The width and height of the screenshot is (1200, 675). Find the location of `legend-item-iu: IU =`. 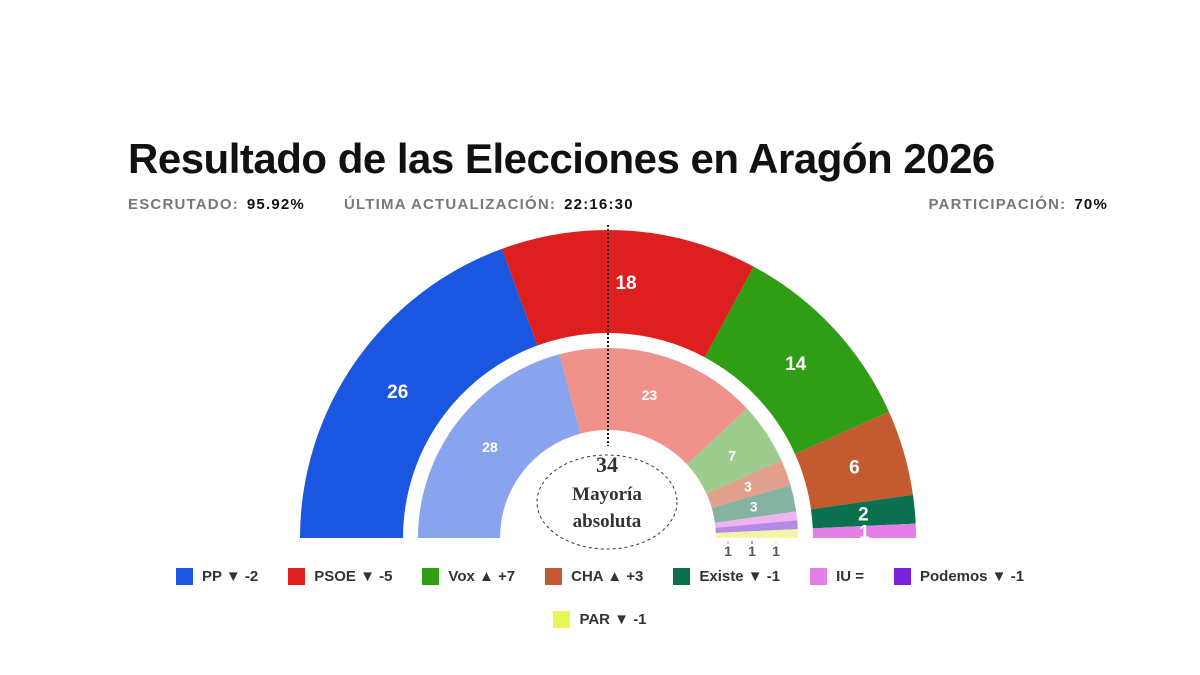

legend-item-iu: IU = is located at coordinates (837, 576).